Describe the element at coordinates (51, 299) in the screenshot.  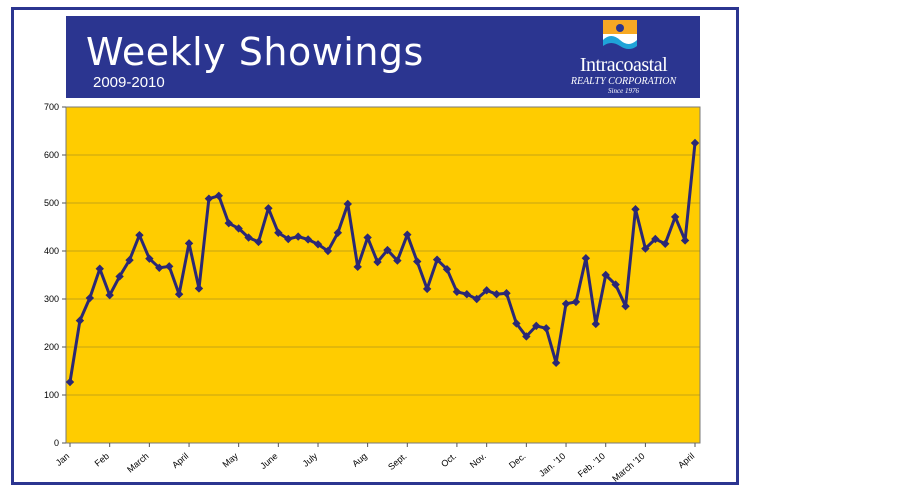
I see `y-tick-label: 300` at that location.